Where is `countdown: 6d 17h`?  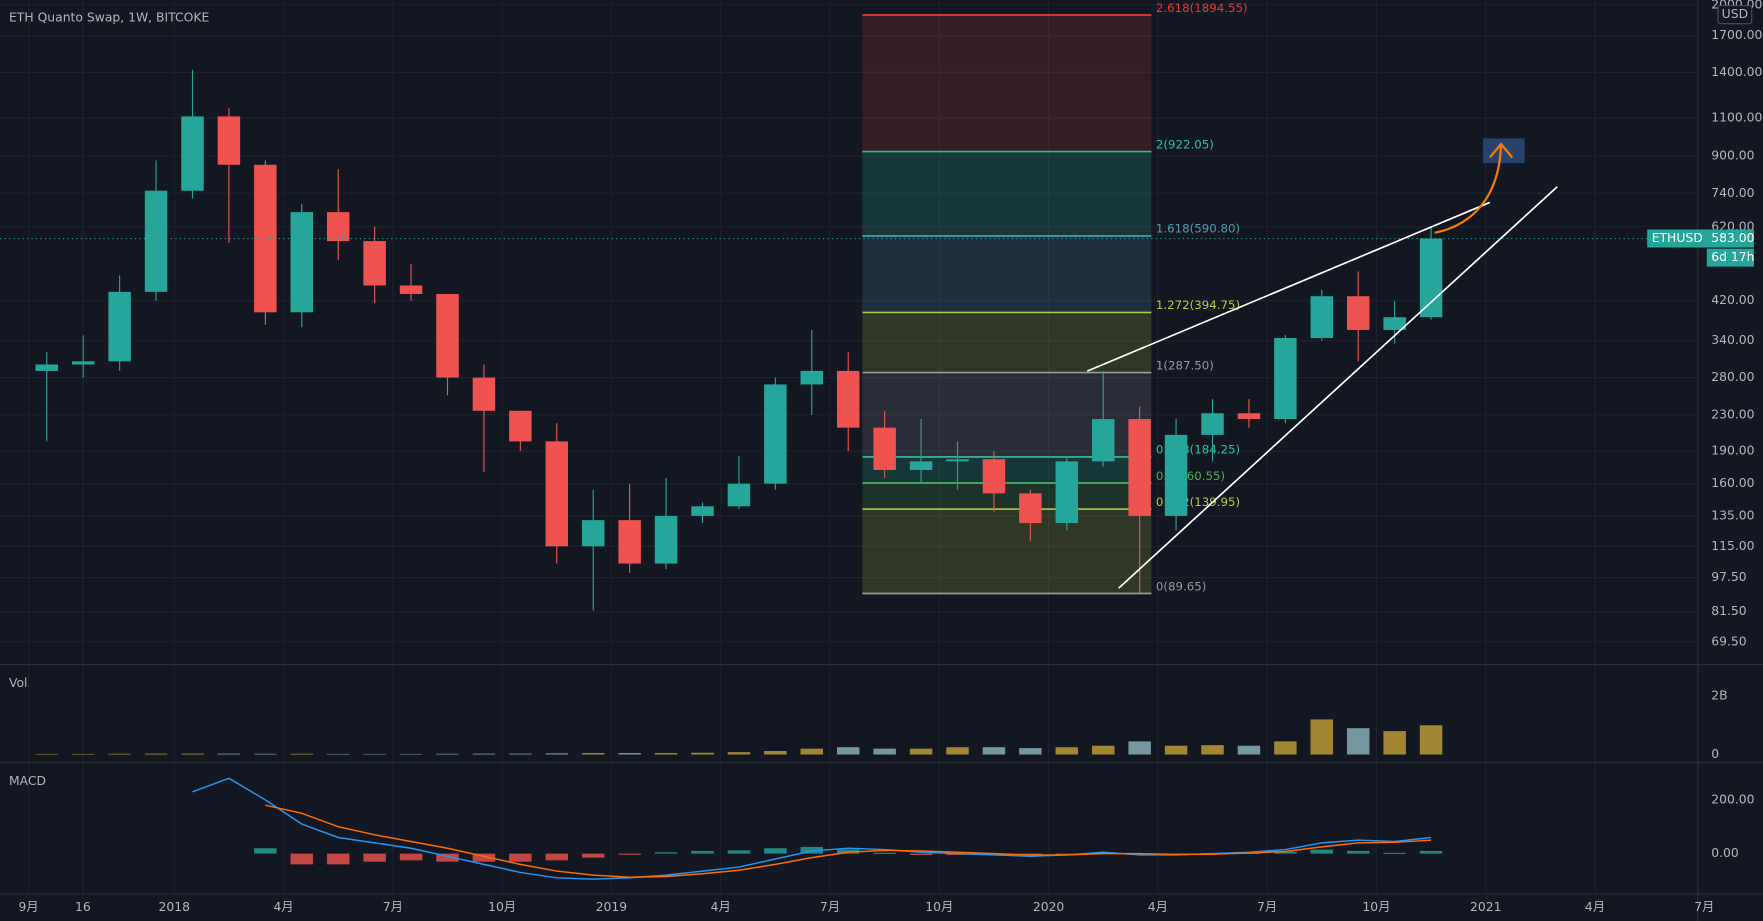
countdown: 6d 17h is located at coordinates (1732, 257).